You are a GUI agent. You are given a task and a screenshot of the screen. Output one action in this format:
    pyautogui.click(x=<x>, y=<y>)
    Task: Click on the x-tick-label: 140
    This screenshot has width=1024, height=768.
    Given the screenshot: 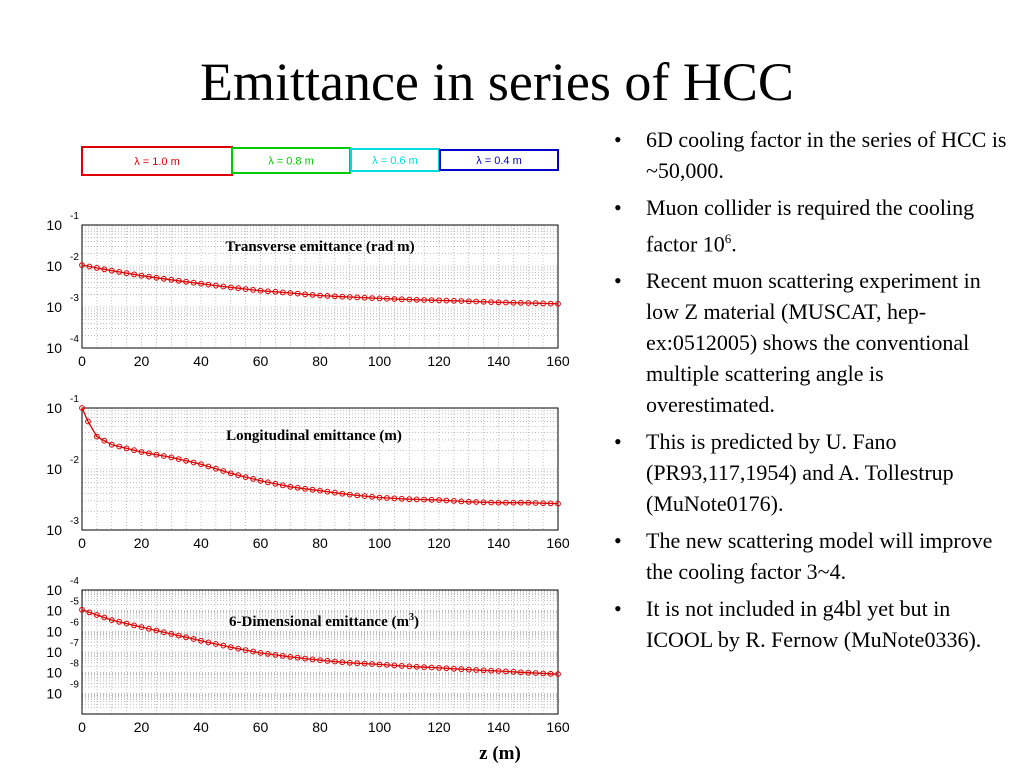 What is the action you would take?
    pyautogui.click(x=499, y=361)
    